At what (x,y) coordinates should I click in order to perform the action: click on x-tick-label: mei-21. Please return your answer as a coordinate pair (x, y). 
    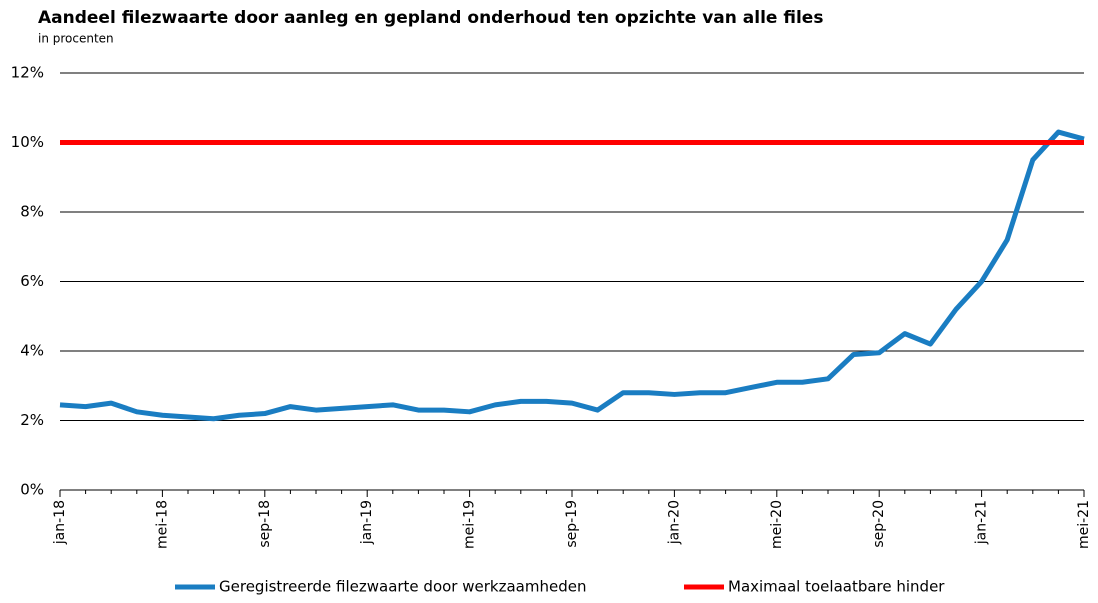
    Looking at the image, I should click on (1084, 524).